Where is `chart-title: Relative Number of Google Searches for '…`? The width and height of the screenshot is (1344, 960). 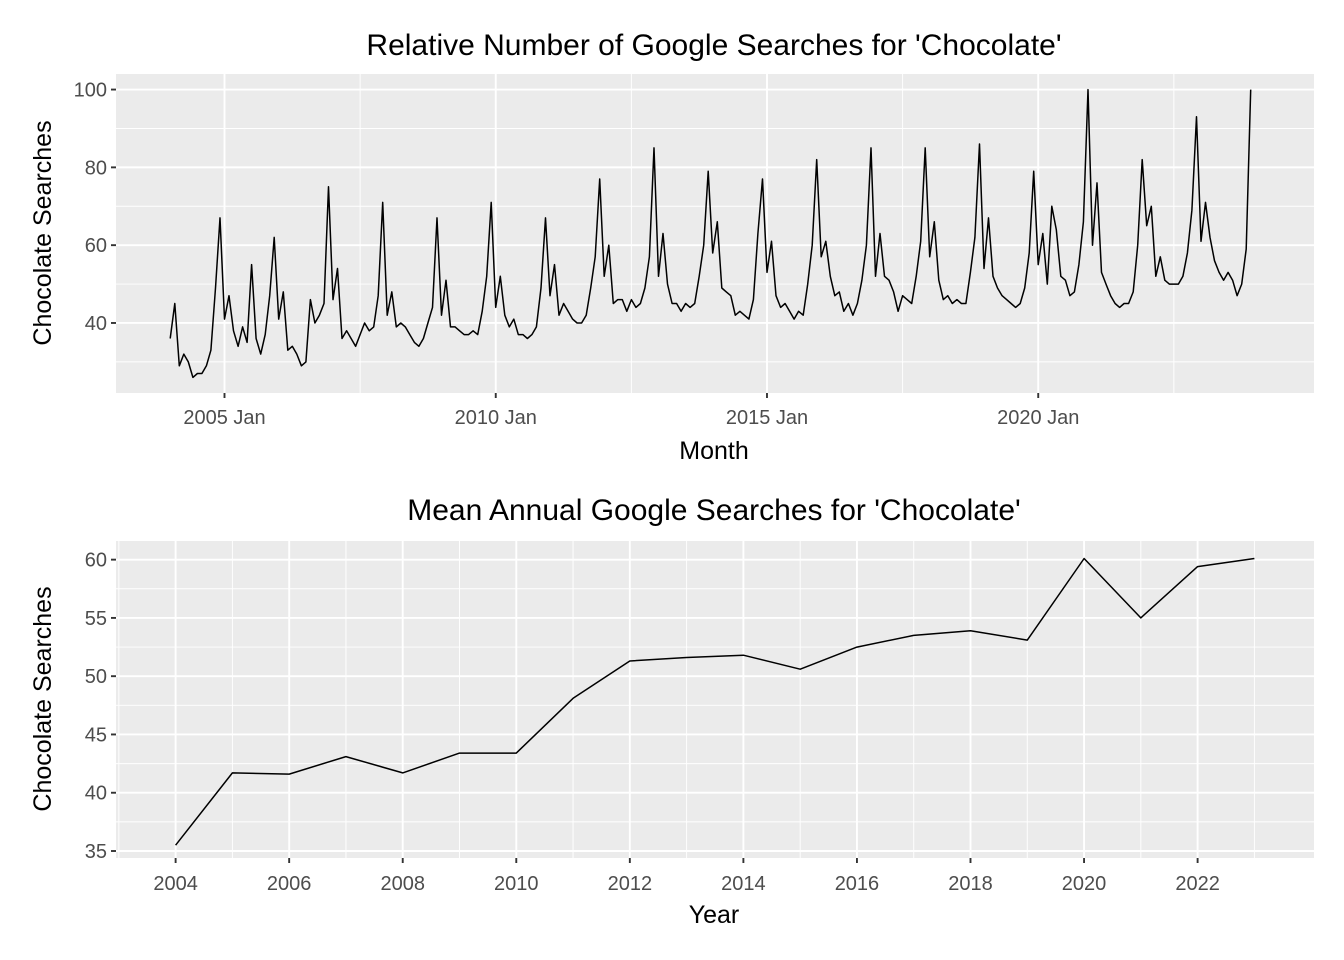
chart-title: Relative Number of Google Searches for '… is located at coordinates (713, 45).